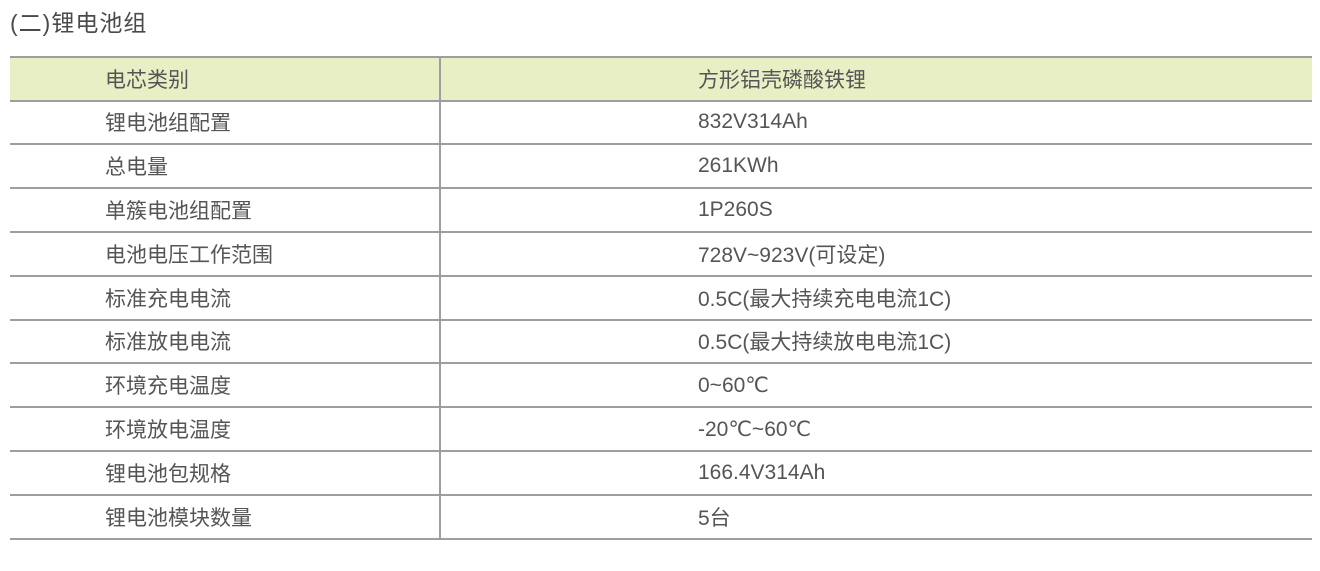  What do you see at coordinates (661, 342) in the screenshot?
I see `table-row: 标准放电电流 0.5C(最大持续放电电流1C)` at bounding box center [661, 342].